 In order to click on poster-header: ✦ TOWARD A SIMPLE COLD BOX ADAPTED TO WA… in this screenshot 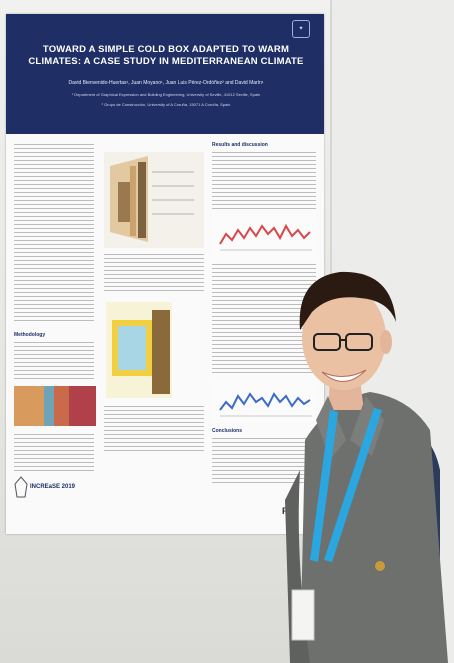, I will do `click(165, 74)`.